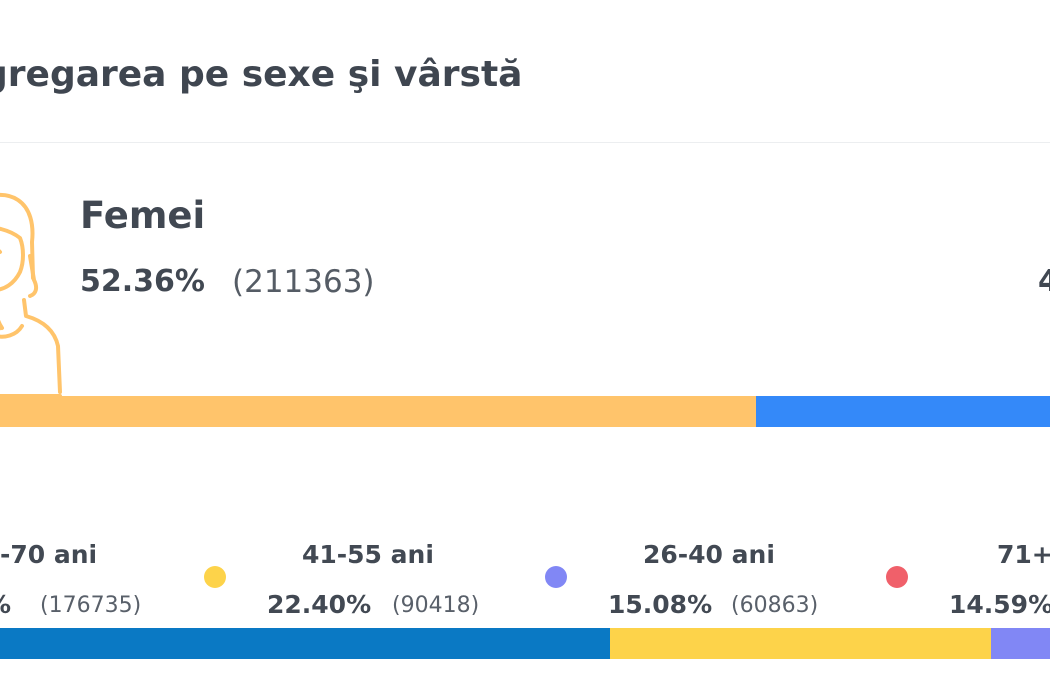 This screenshot has width=1050, height=700. I want to click on age-percent: %, so click(5, 604).